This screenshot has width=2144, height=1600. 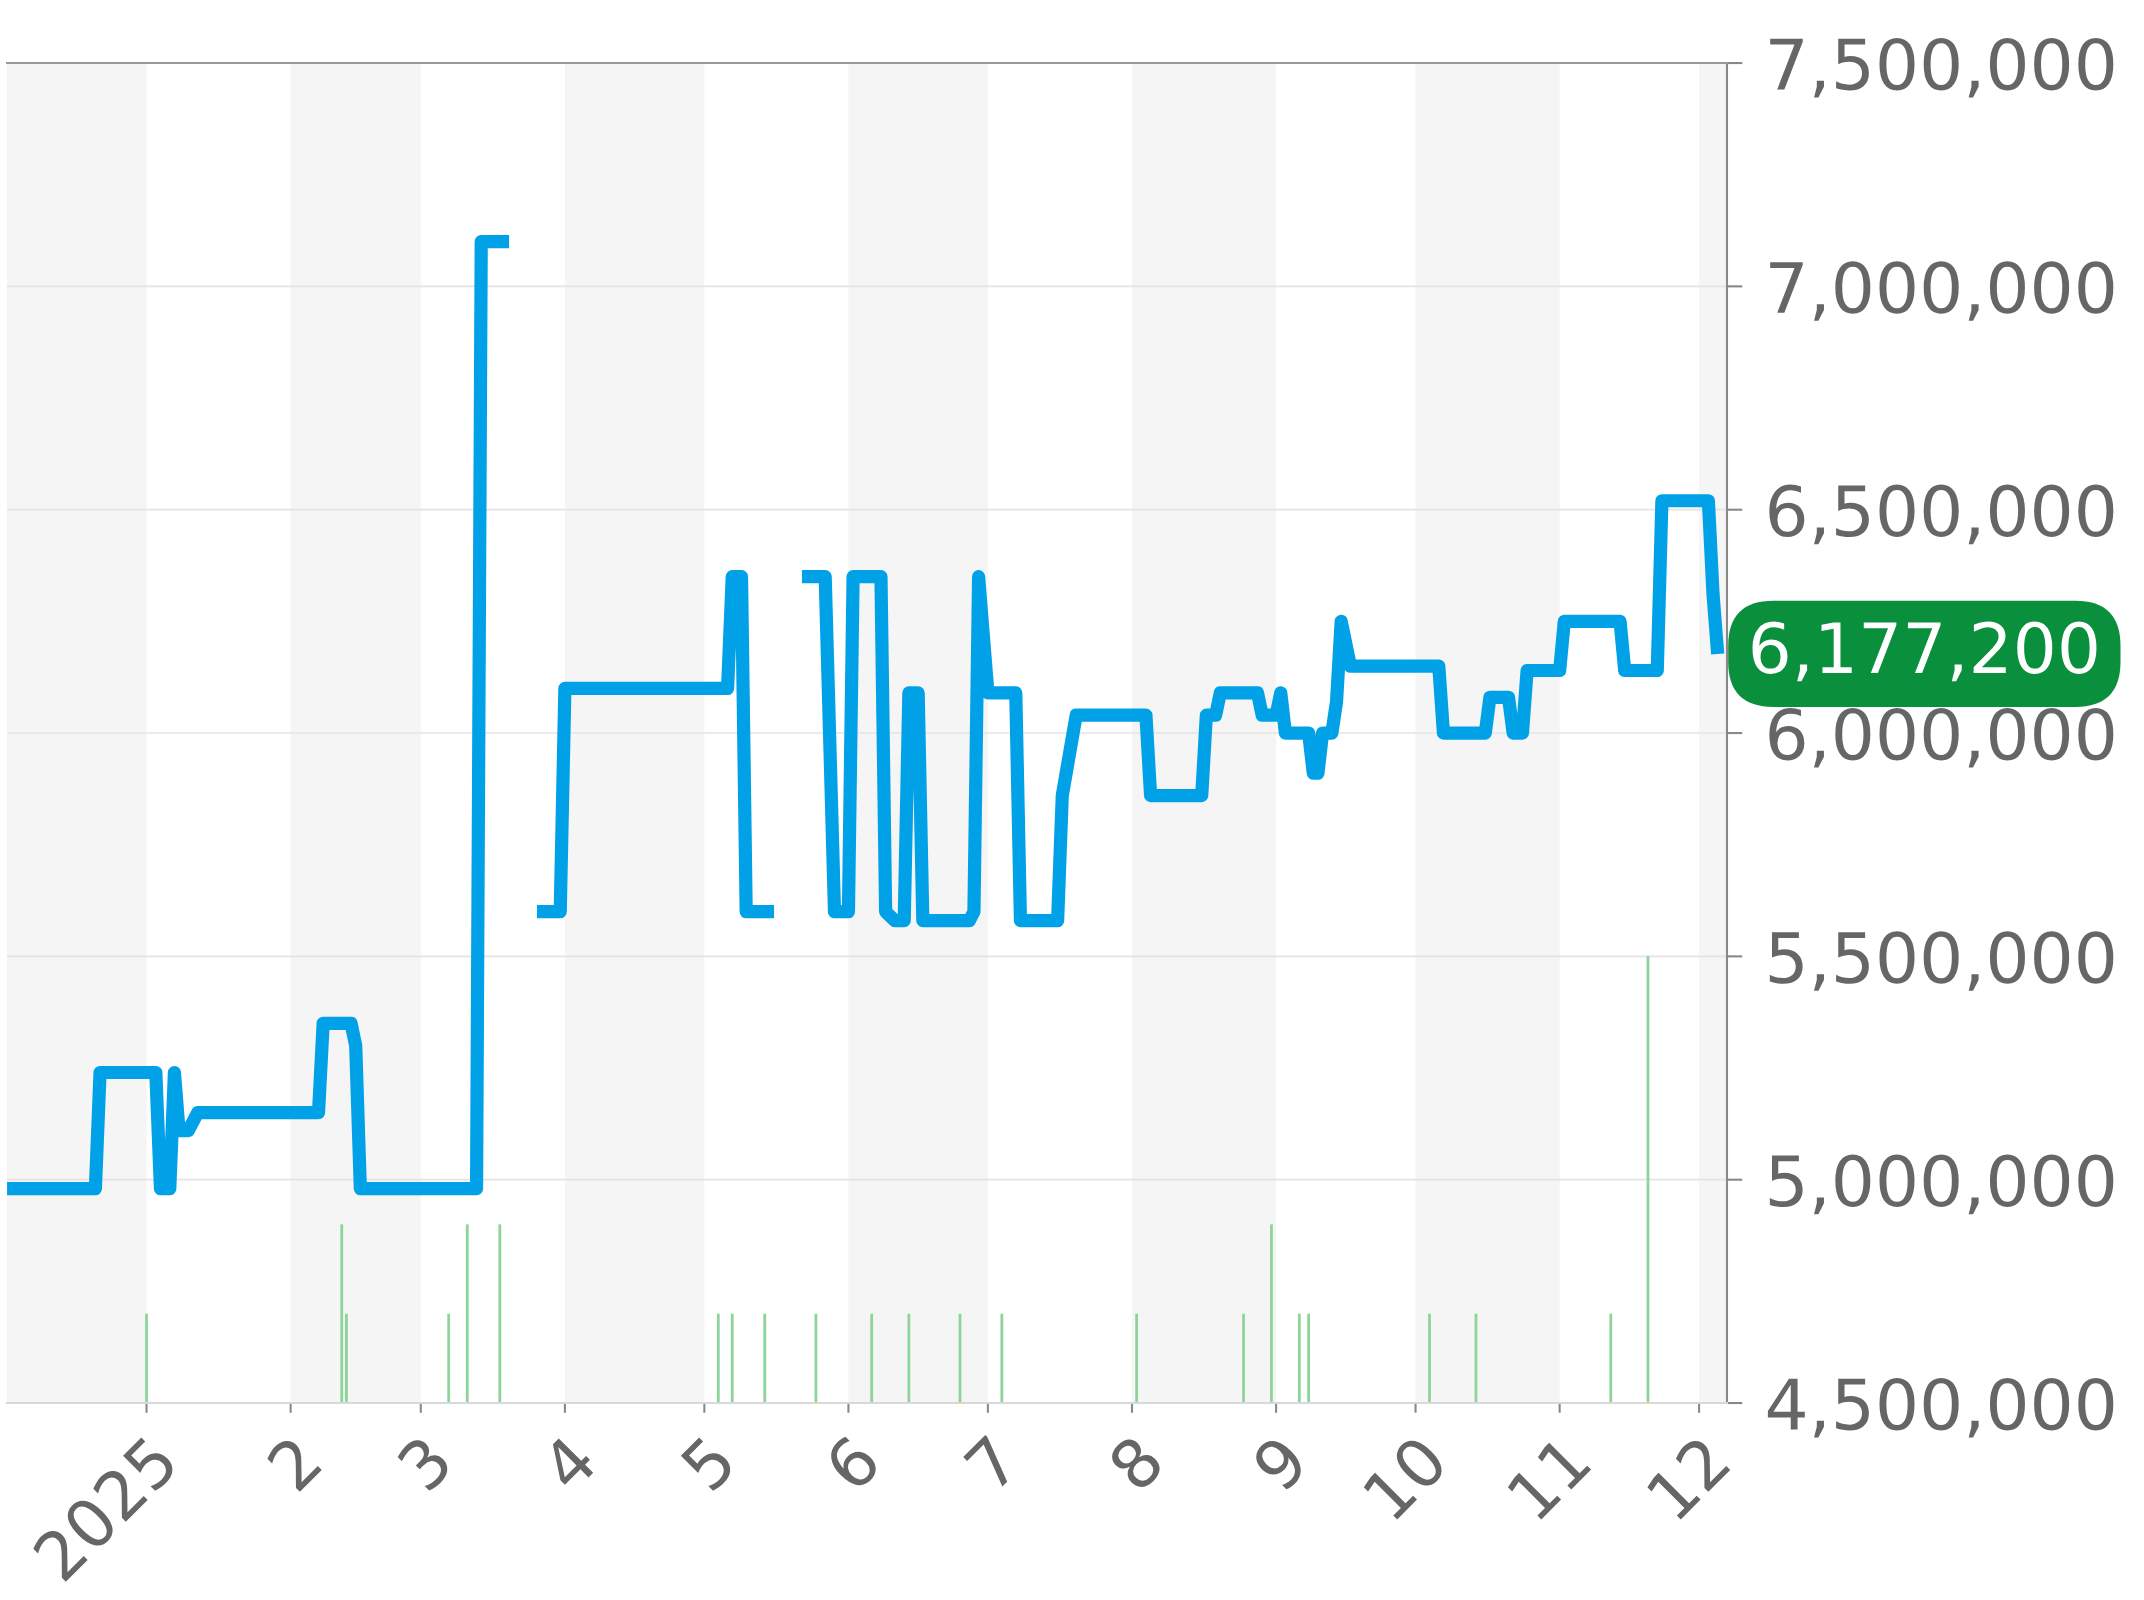 I want to click on x-tick-label: 2, so click(x=293, y=1463).